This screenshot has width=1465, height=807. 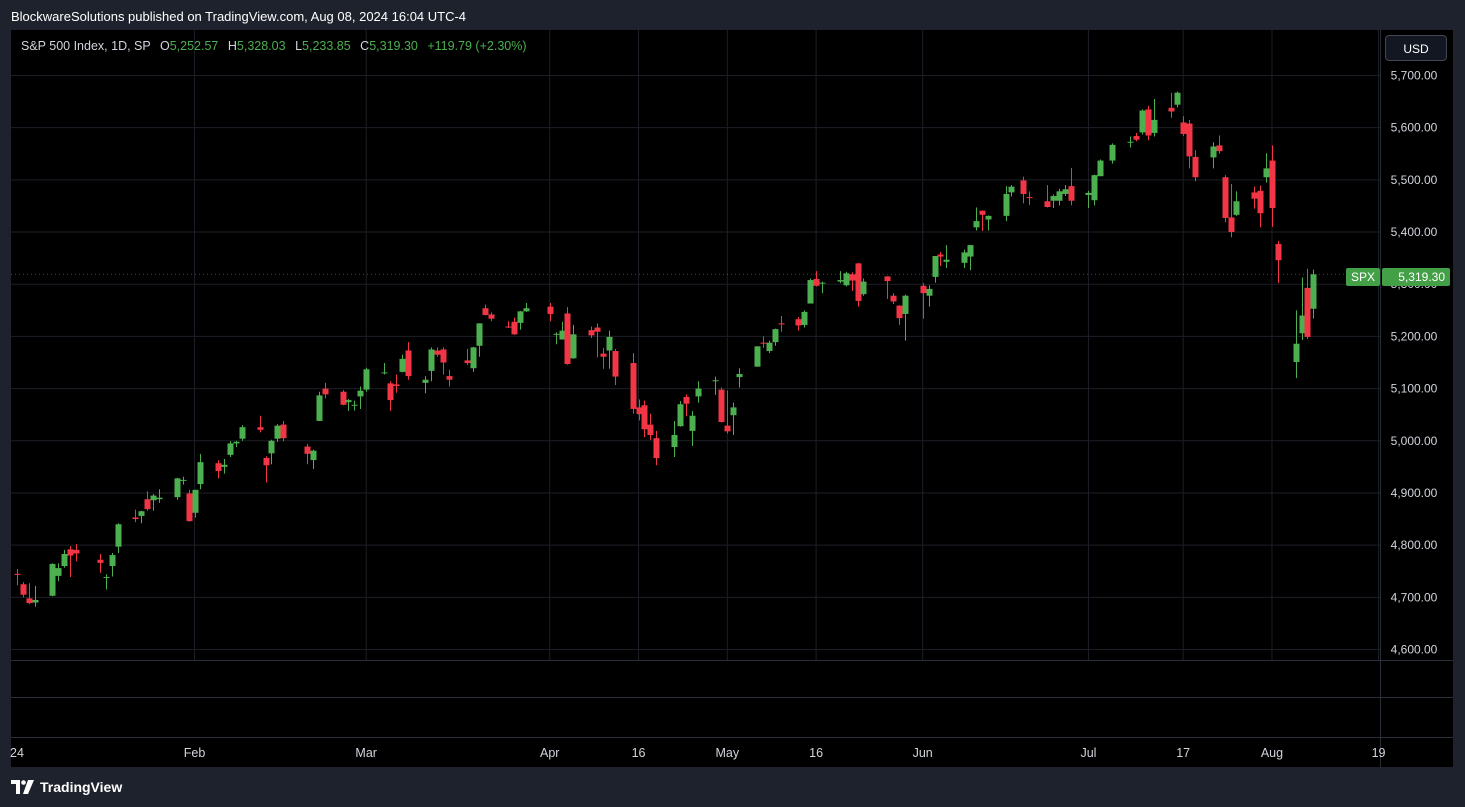 I want to click on tradingview-logo: TradingView, so click(x=66, y=787).